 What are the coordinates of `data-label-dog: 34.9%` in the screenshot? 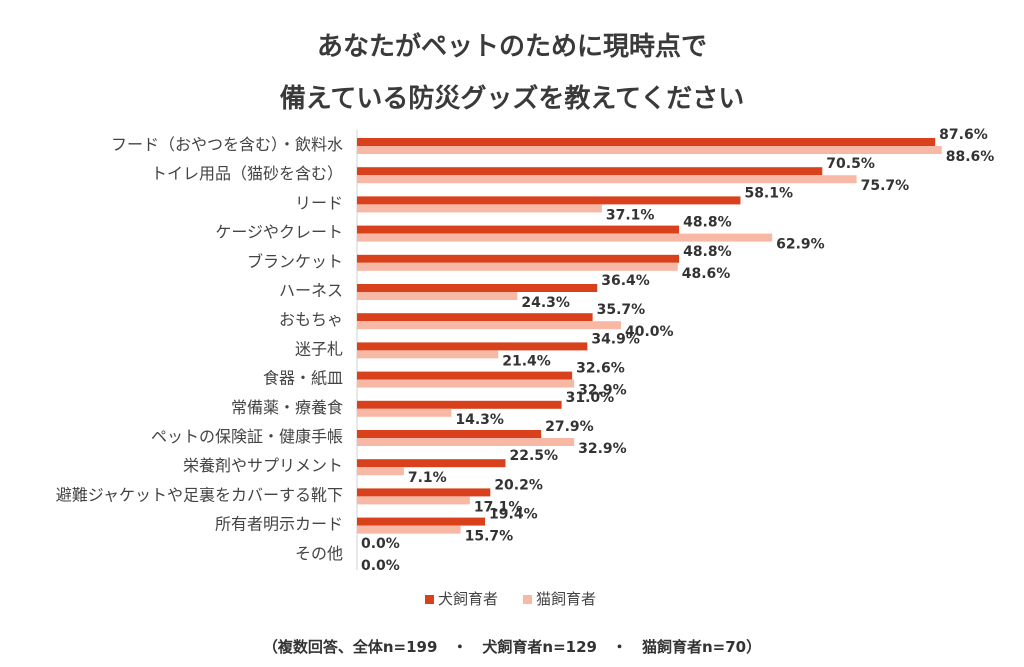 It's located at (615, 339).